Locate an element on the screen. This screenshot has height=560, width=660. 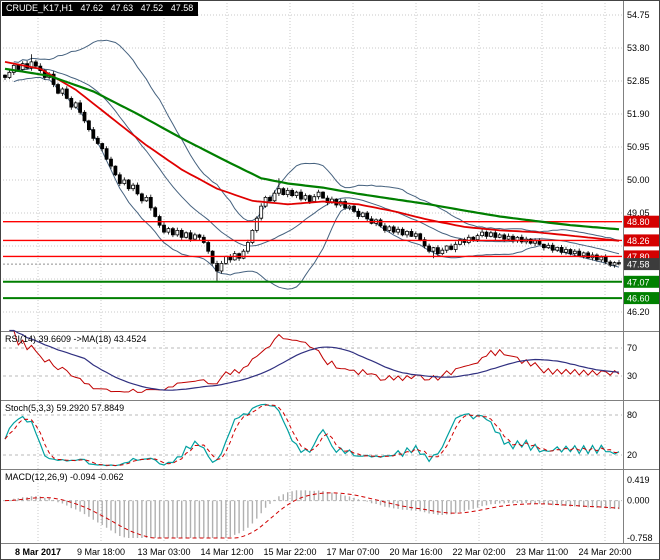
price-scale-label: 53.80 is located at coordinates (638, 48).